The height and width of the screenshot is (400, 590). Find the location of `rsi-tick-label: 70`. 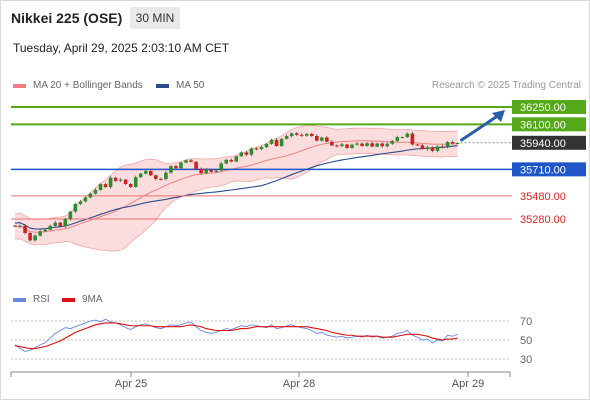

rsi-tick-label: 70 is located at coordinates (526, 322).